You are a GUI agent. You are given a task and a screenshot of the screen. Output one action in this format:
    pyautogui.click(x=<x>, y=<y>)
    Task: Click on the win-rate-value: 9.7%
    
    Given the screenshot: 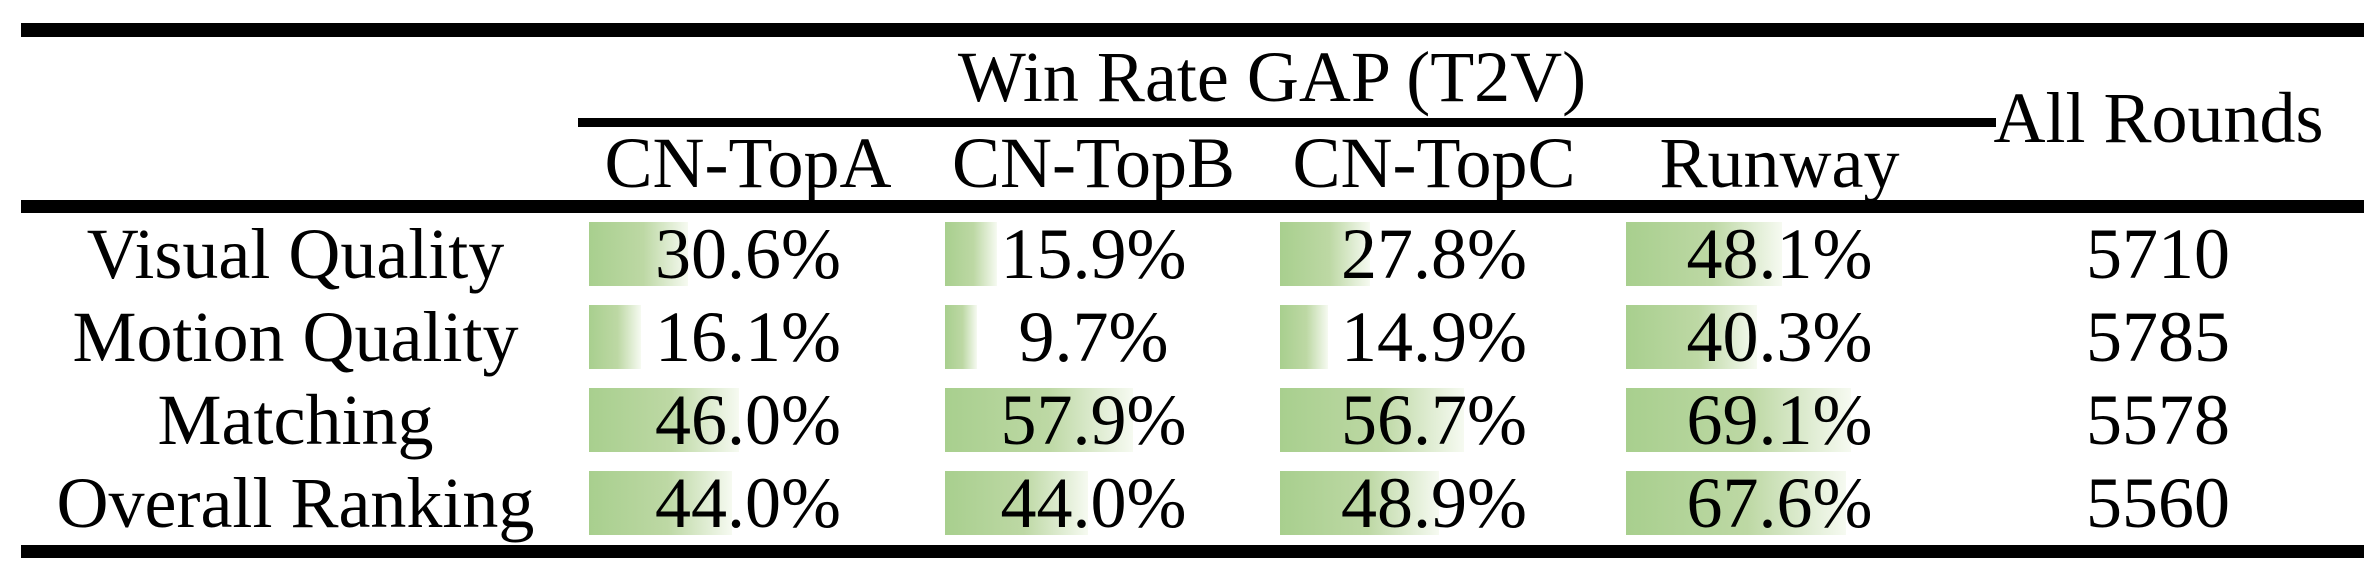 What is the action you would take?
    pyautogui.click(x=1093, y=337)
    